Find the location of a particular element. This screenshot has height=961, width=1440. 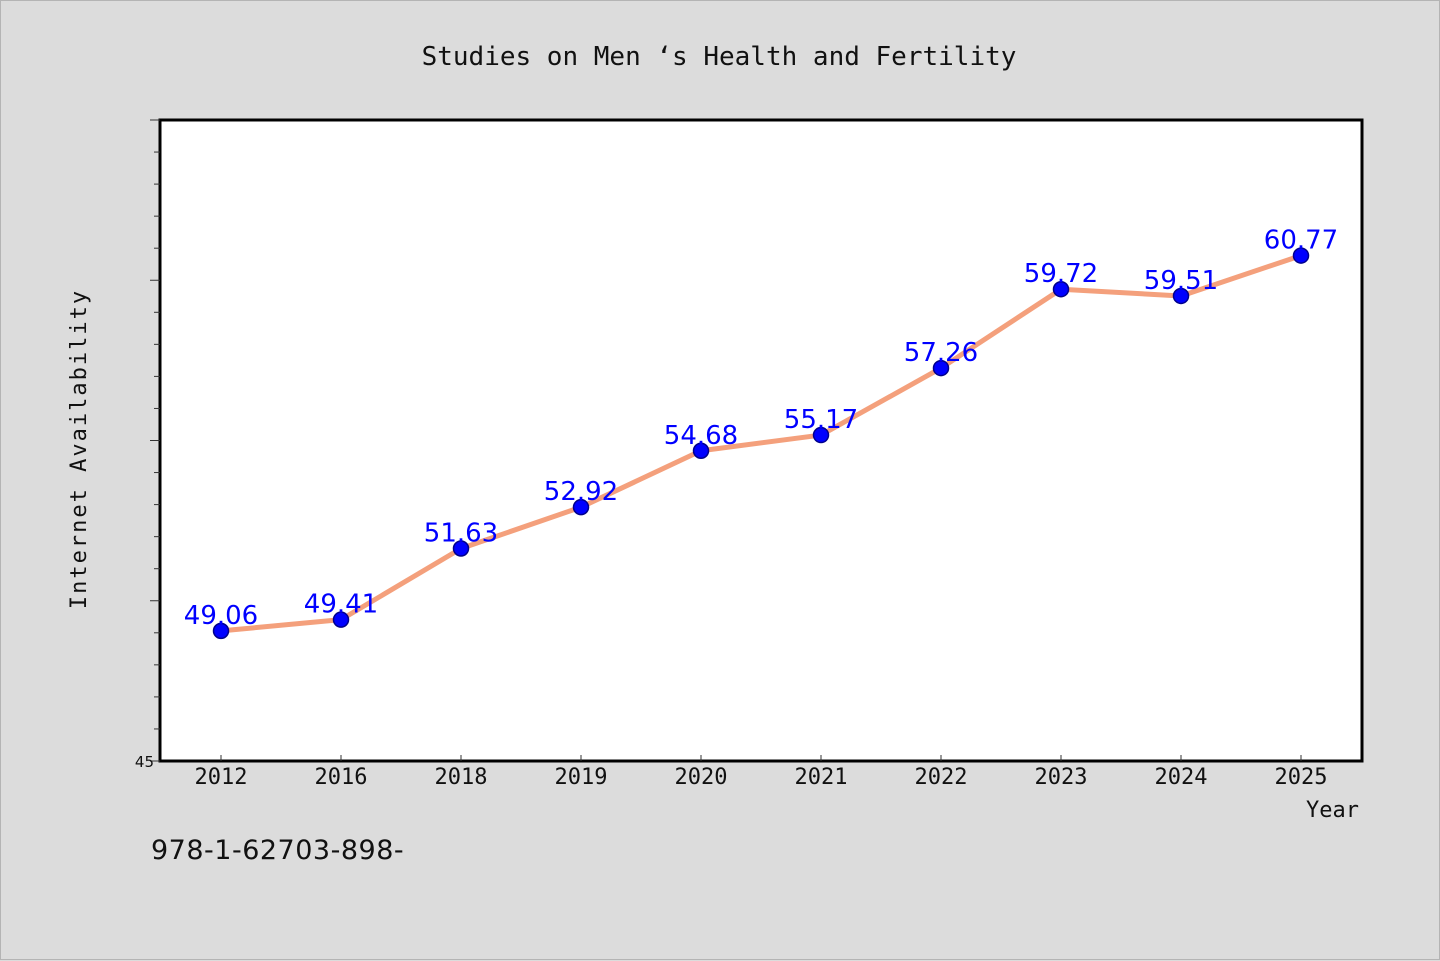

data-label: 59.51 is located at coordinates (1181, 281).